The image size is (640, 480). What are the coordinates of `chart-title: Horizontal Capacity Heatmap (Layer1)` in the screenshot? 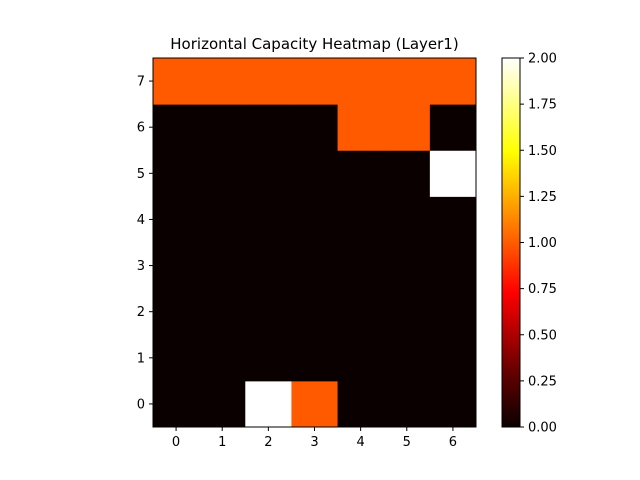 It's located at (314, 44).